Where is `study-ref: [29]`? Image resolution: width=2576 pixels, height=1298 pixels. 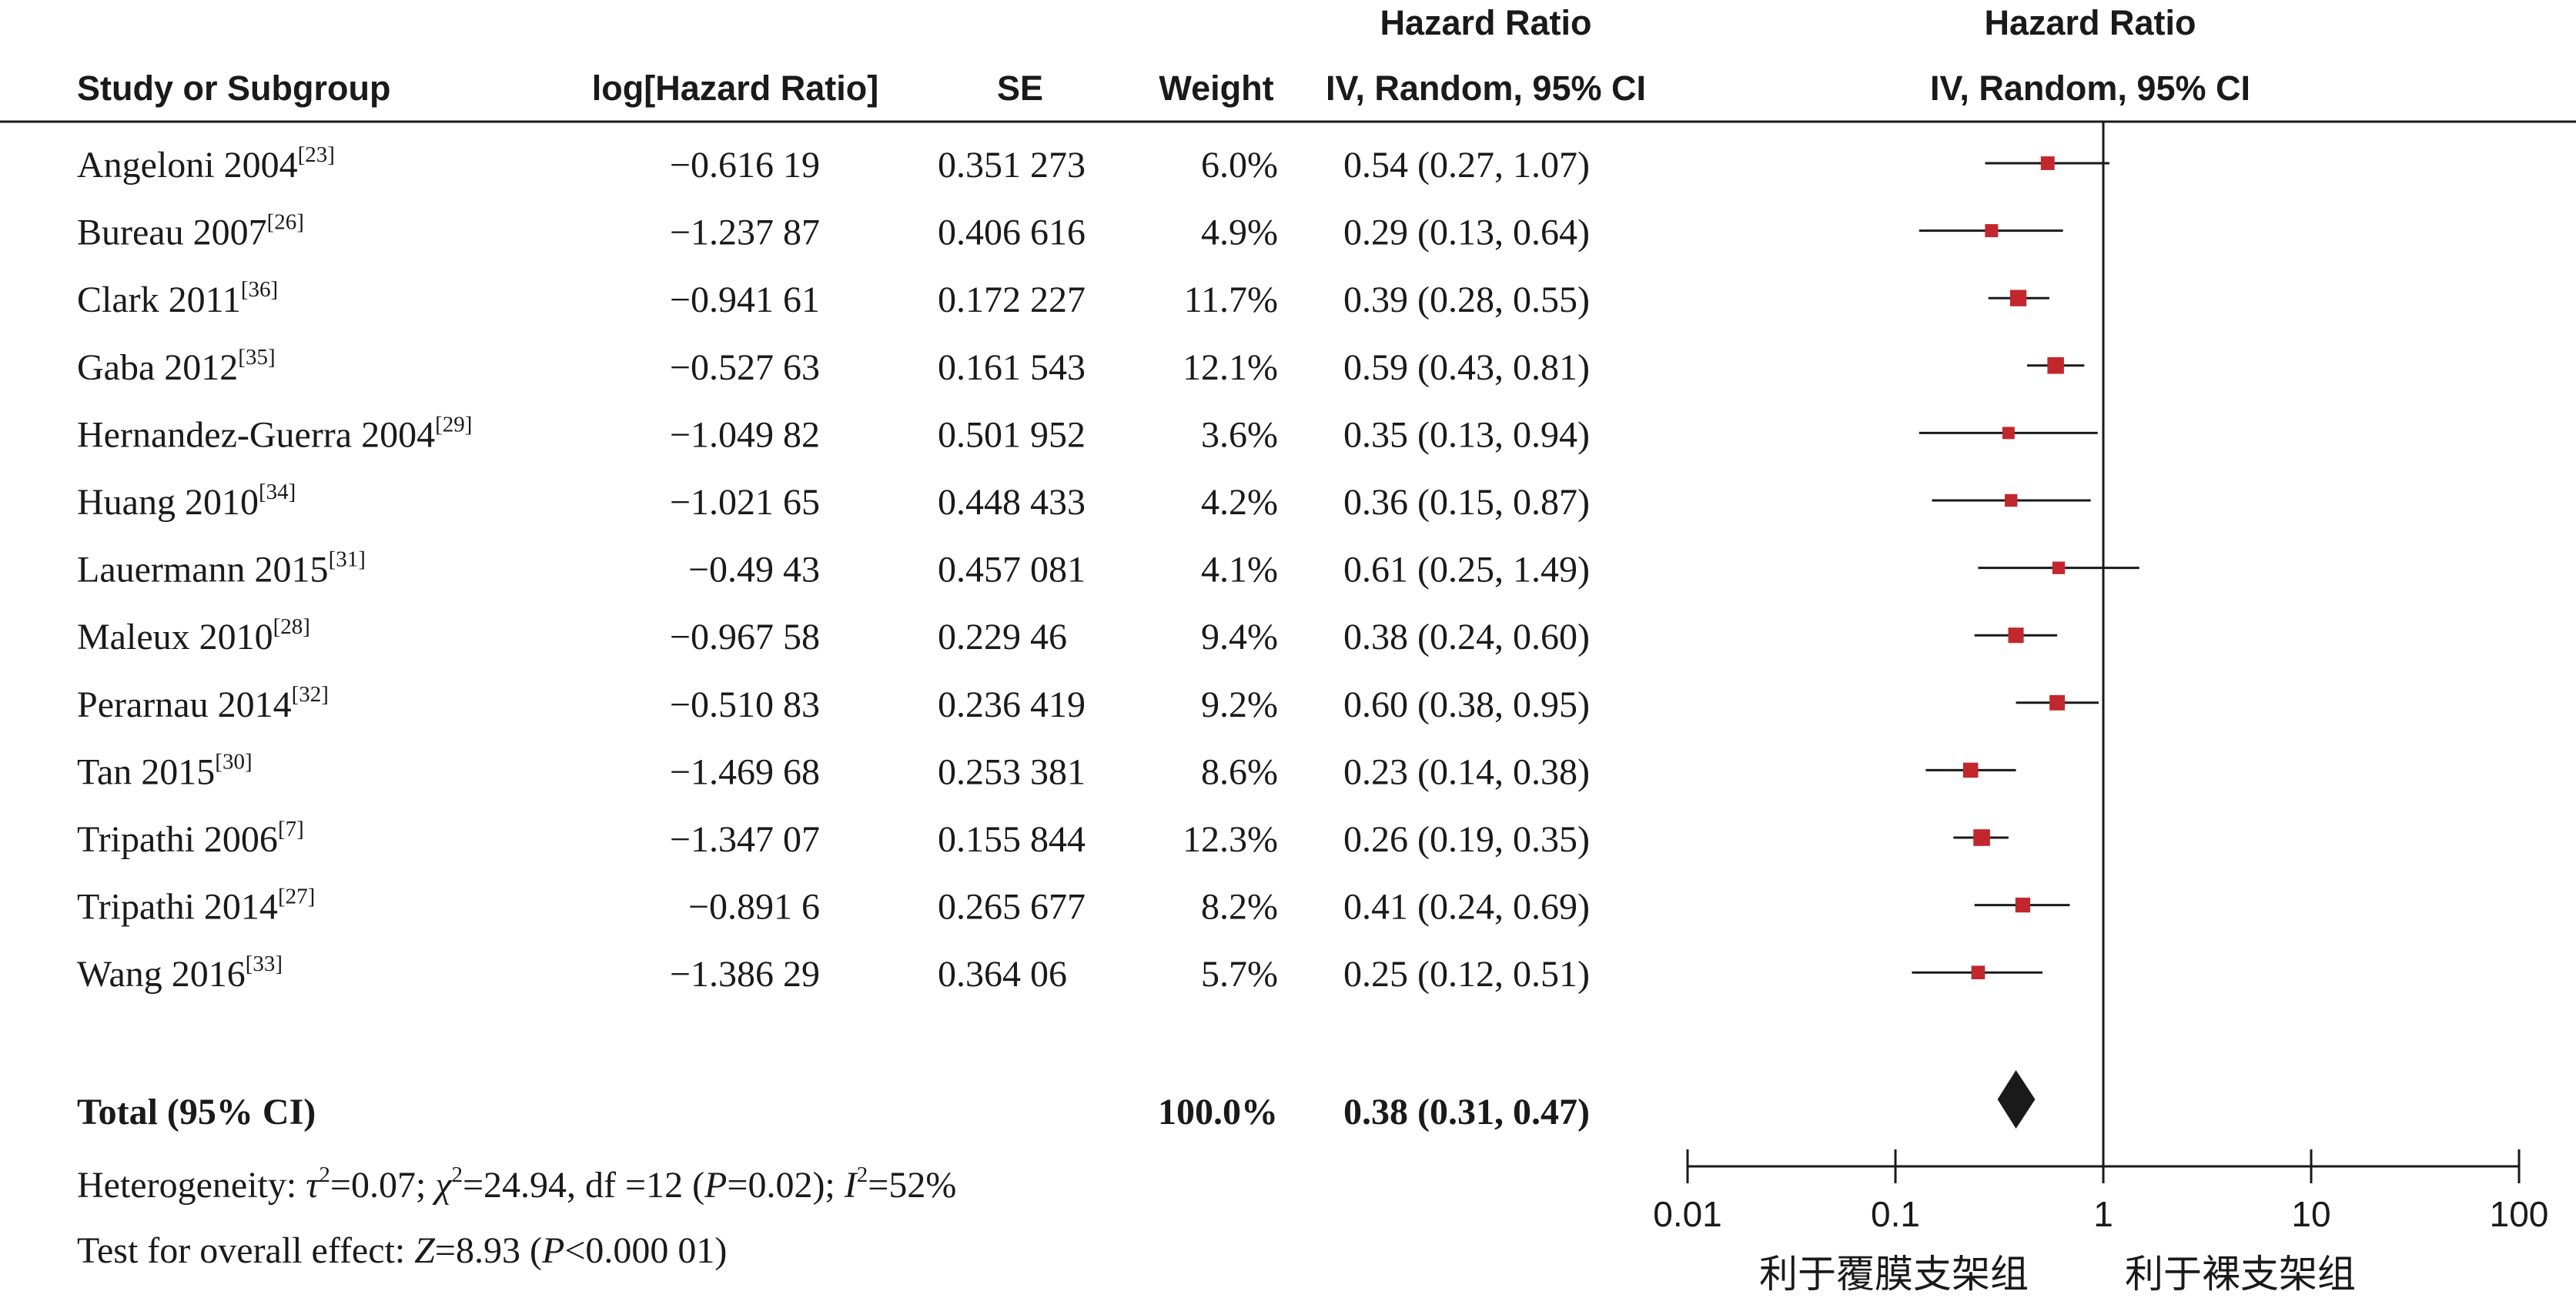 study-ref: [29] is located at coordinates (454, 424).